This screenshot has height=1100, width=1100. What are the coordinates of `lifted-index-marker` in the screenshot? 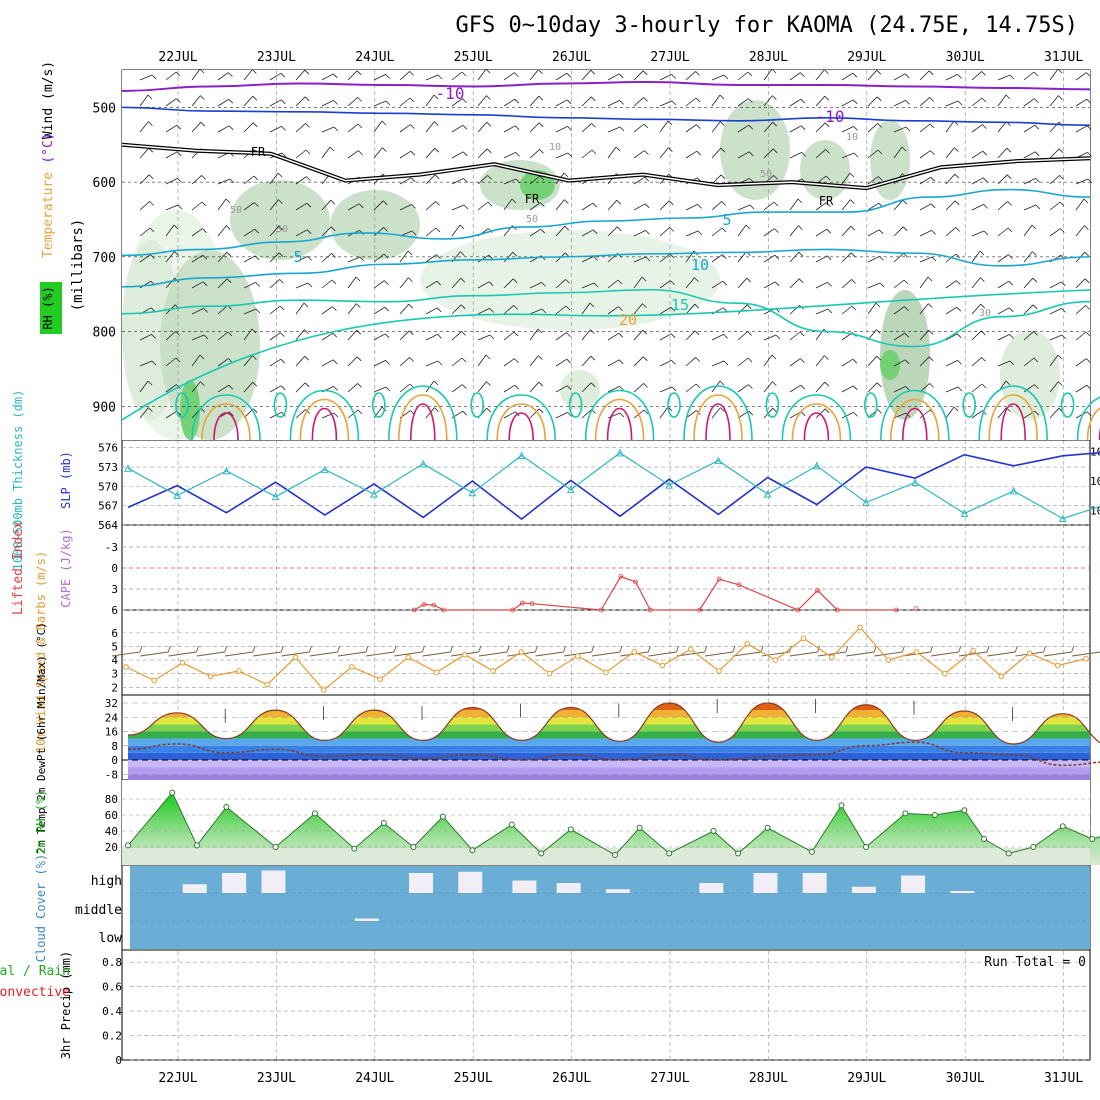 It's located at (699, 610).